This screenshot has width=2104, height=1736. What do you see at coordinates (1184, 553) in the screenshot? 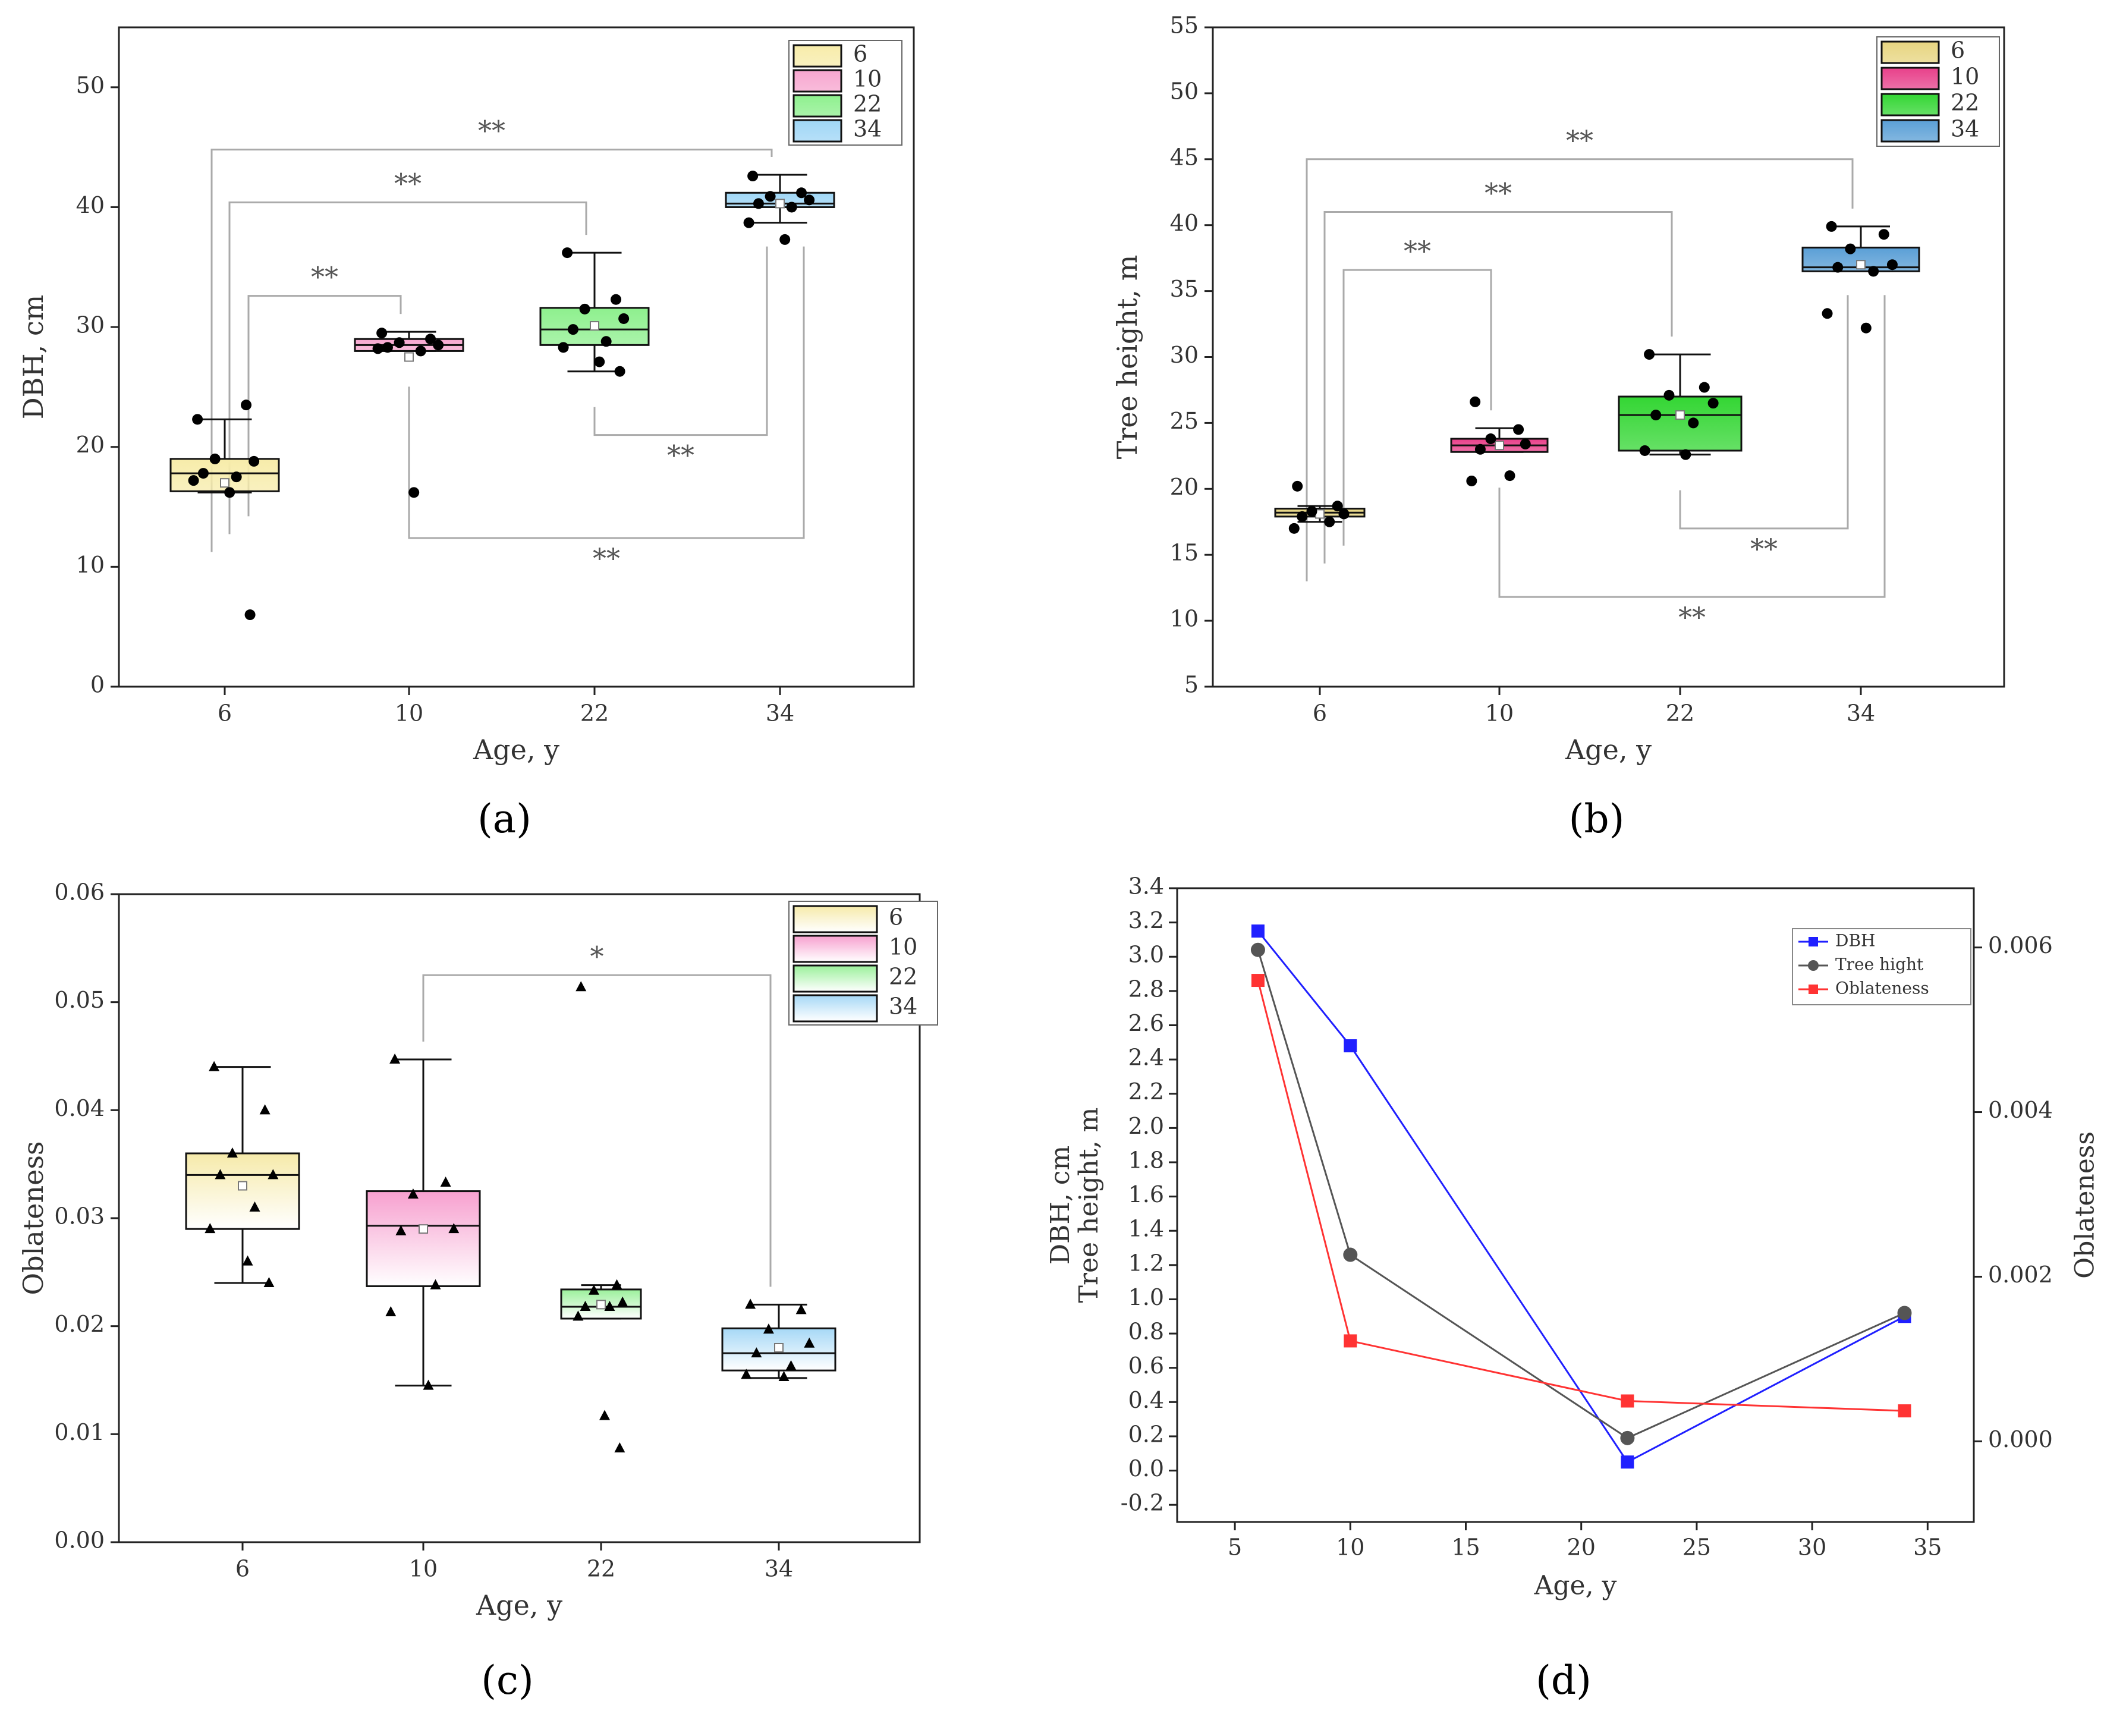
I see `y-tick-label: 15` at bounding box center [1184, 553].